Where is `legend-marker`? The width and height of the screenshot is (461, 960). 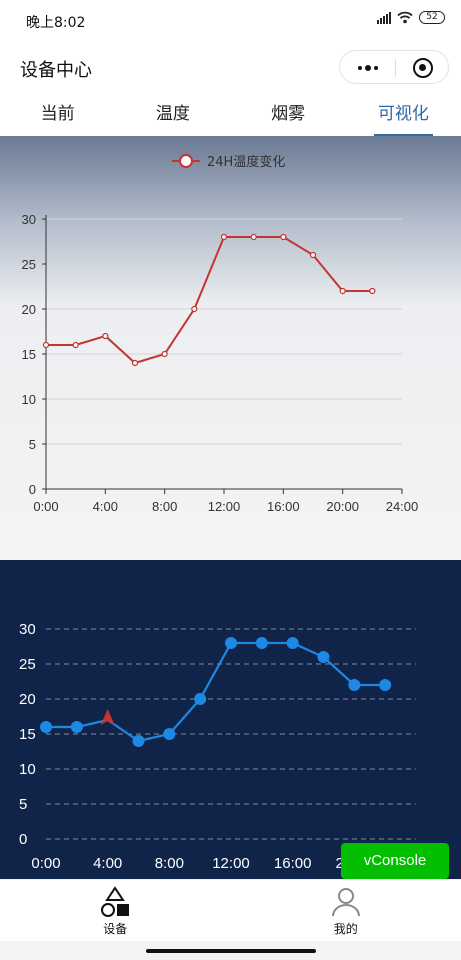 legend-marker is located at coordinates (186, 161).